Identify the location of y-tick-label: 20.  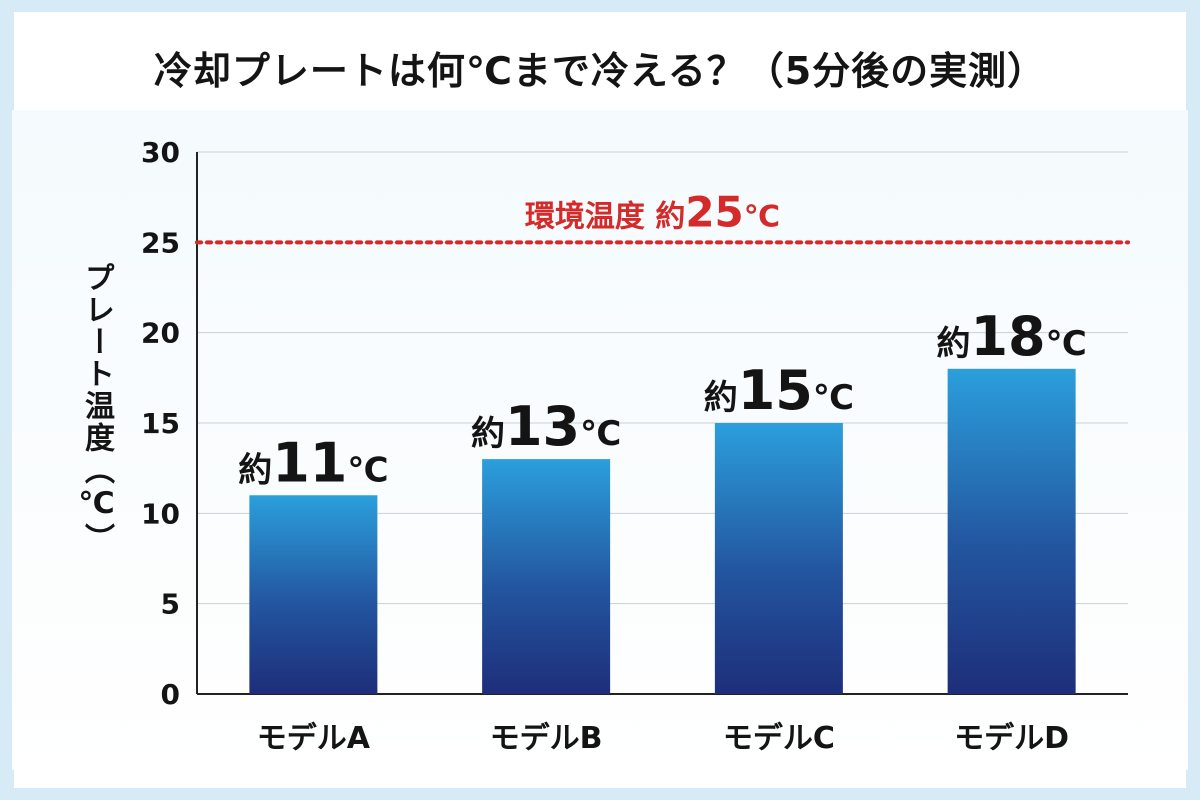
(160, 333).